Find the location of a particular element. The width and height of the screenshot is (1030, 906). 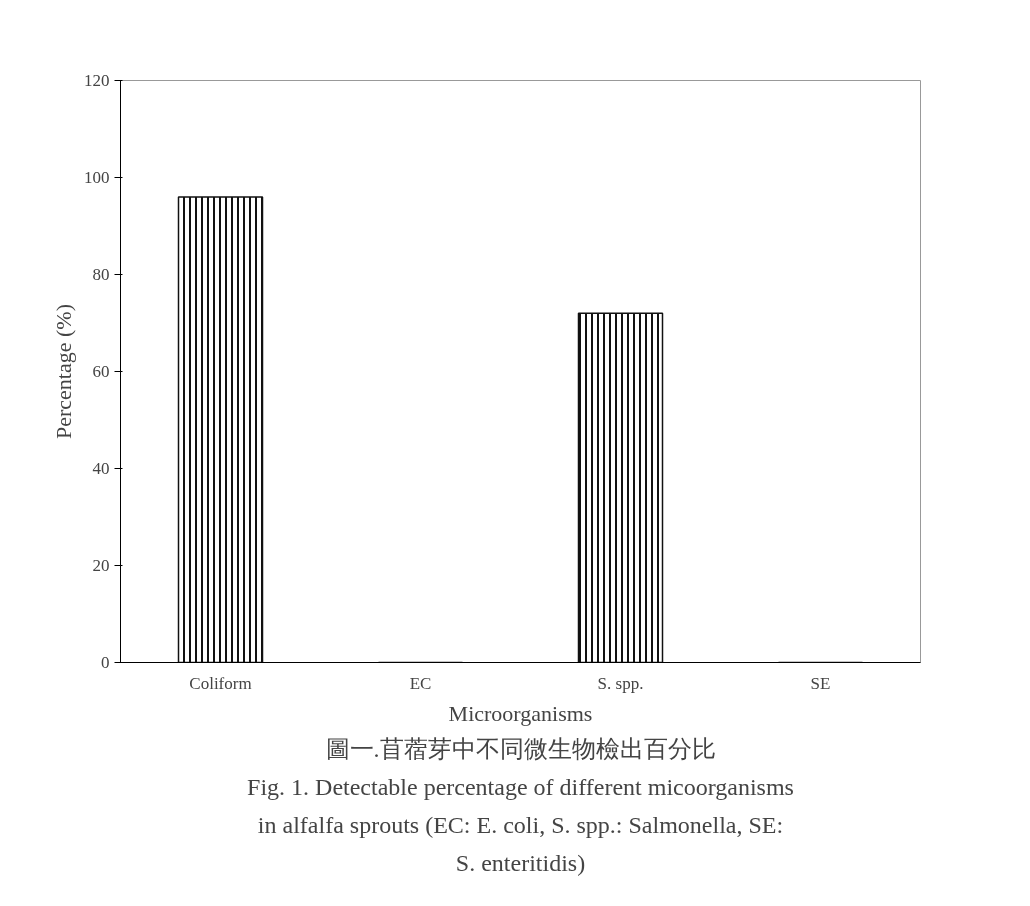

x-tick-label: Coliform is located at coordinates (220, 683).